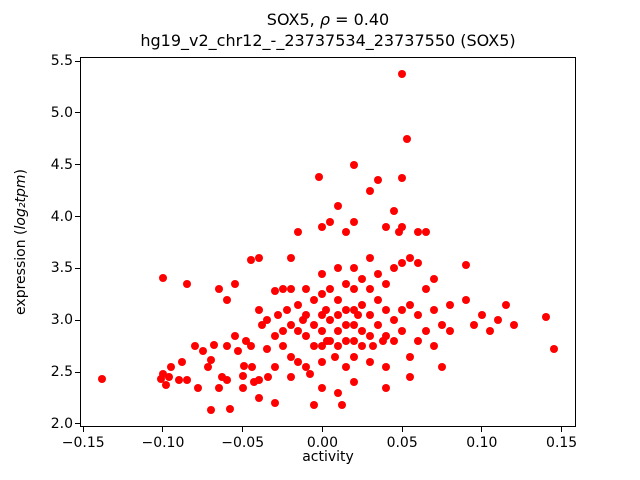 This screenshot has width=640, height=480. I want to click on y-tick-label: 3.0, so click(61, 320).